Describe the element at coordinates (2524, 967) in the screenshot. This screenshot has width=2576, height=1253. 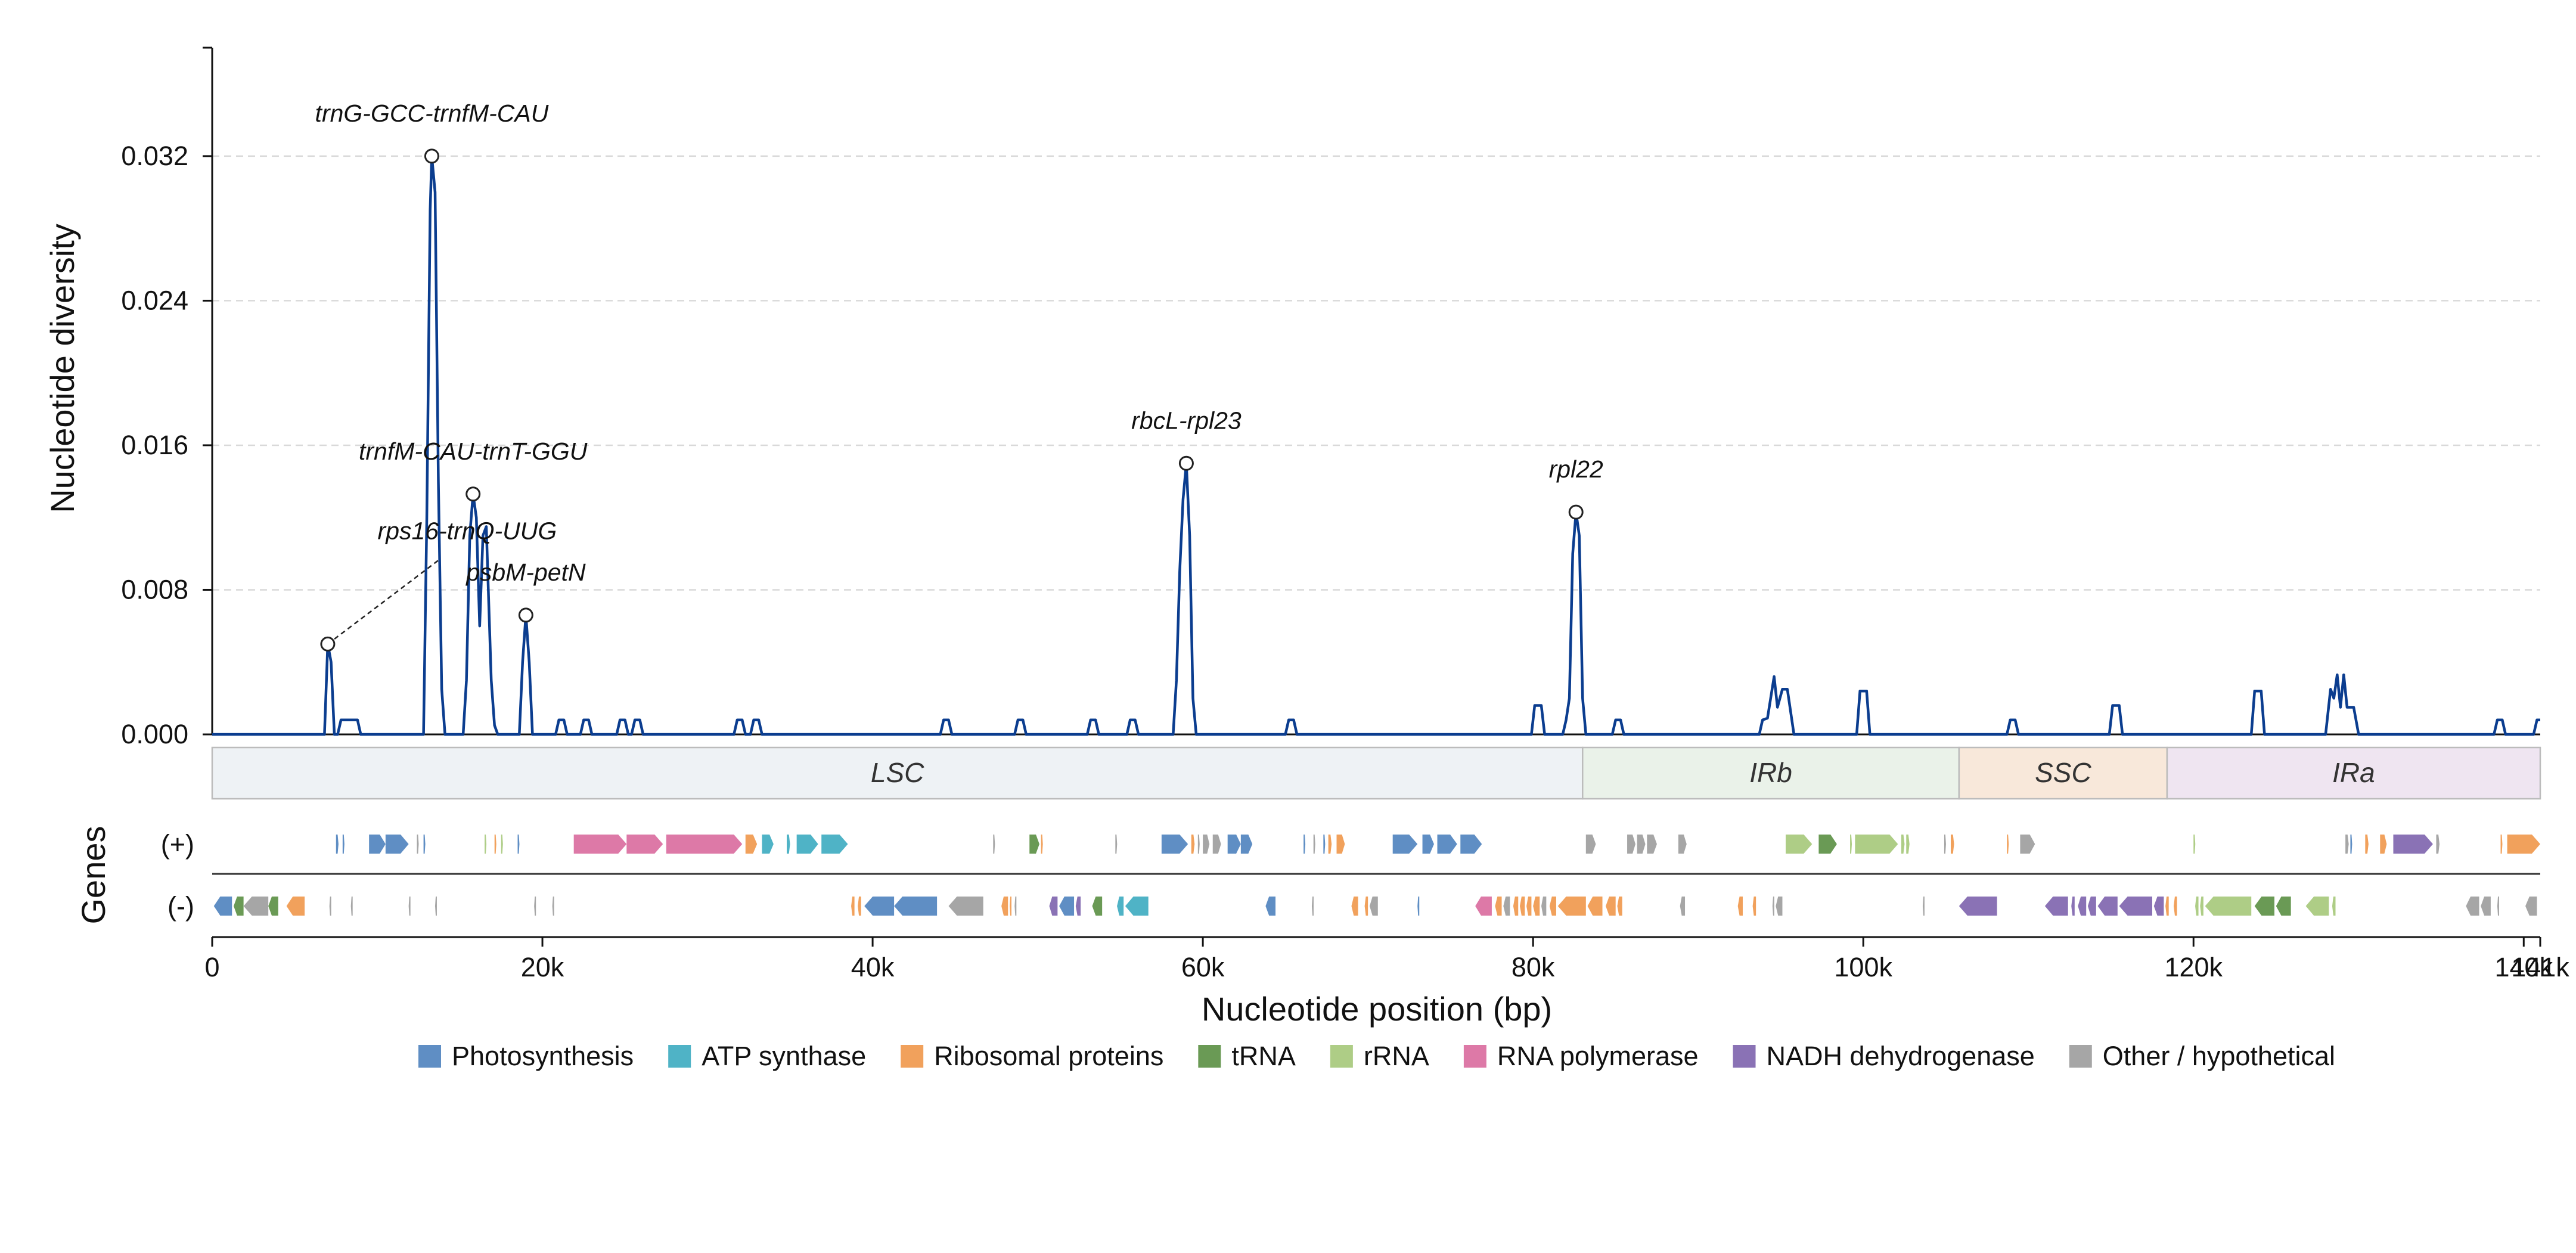
I see `x-tick-label: 140k` at that location.